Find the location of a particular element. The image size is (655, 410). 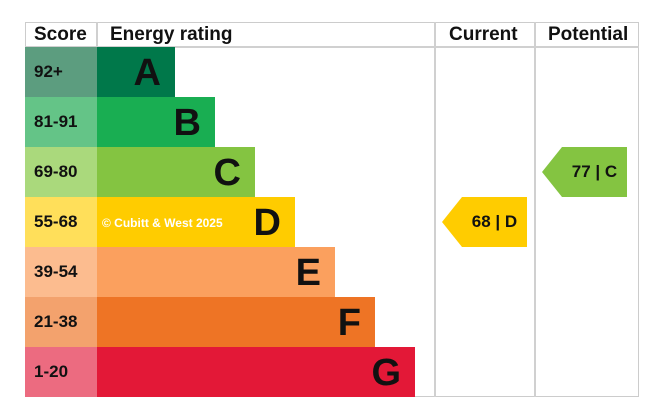

score-cell: 21-38 is located at coordinates (61, 322).